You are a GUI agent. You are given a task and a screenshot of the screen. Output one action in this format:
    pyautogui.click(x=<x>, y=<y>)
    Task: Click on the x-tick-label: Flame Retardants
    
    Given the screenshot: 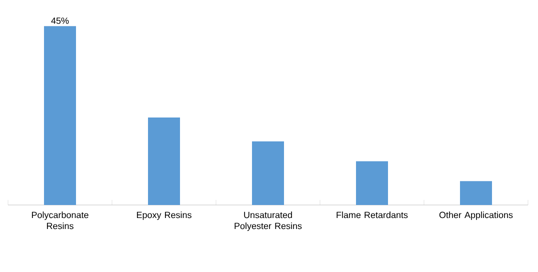 What is the action you would take?
    pyautogui.click(x=372, y=215)
    